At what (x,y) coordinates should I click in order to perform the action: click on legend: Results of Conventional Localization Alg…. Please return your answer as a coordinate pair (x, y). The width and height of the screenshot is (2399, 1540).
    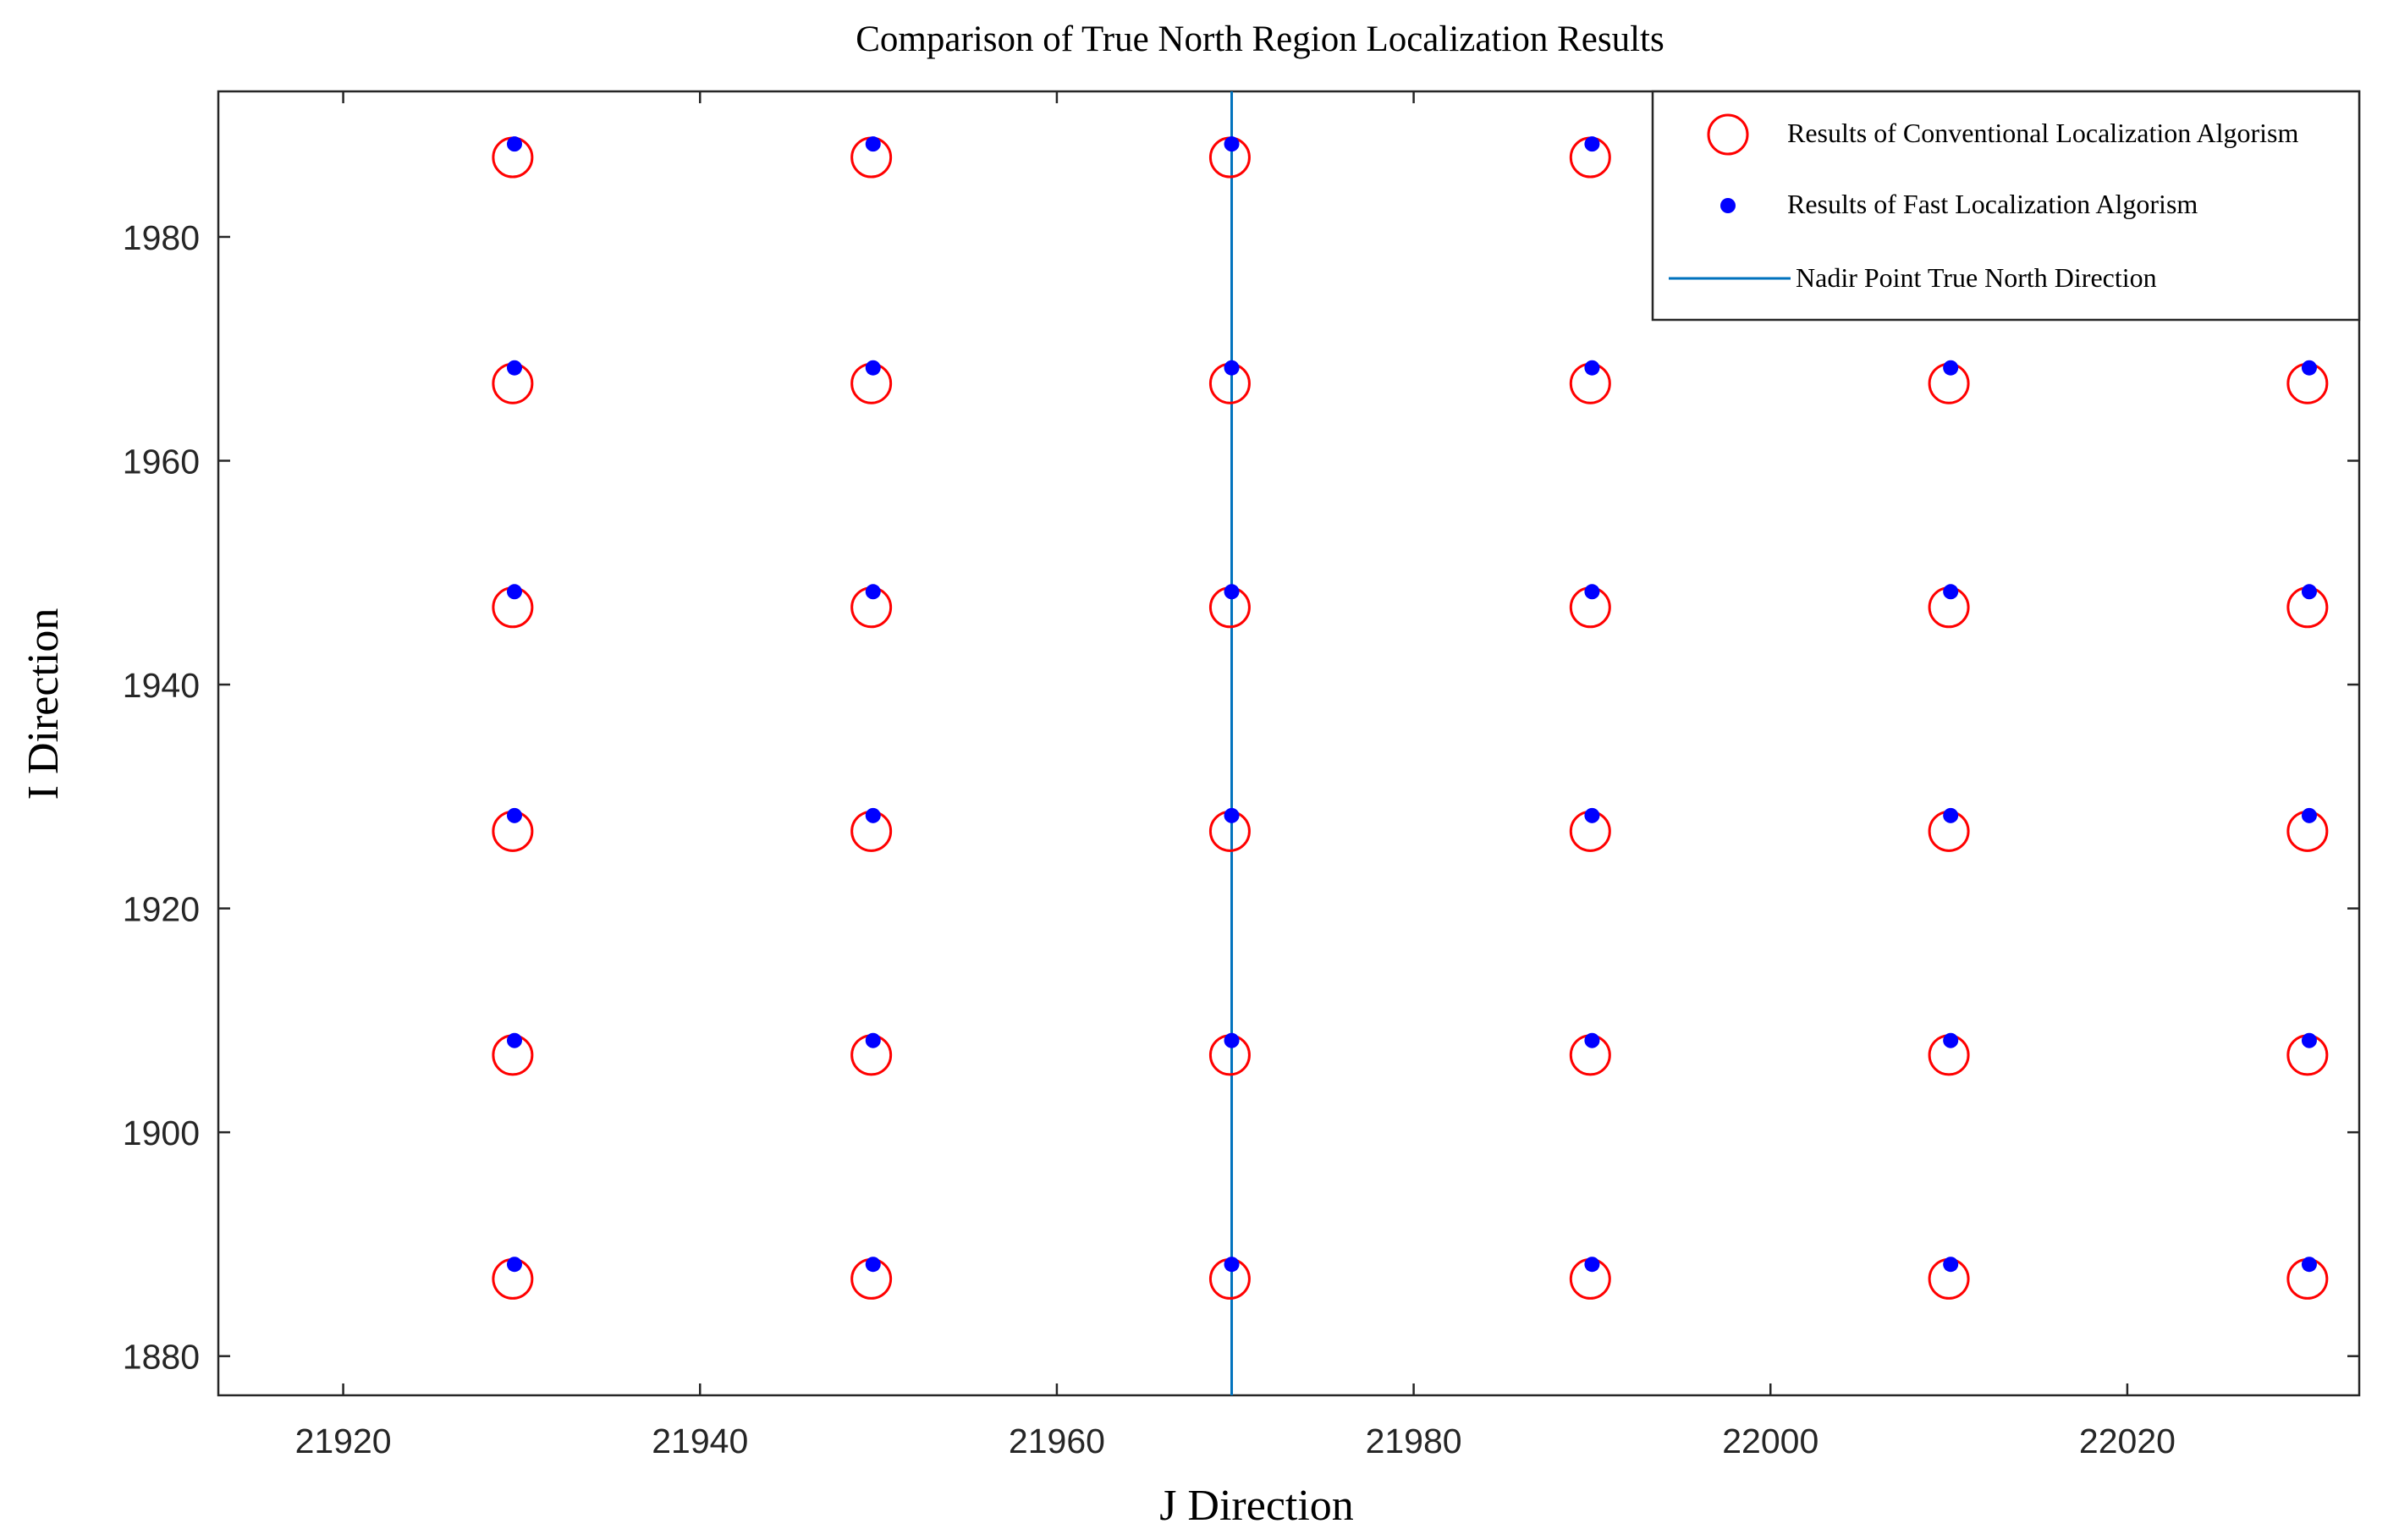
    Looking at the image, I should click on (2006, 206).